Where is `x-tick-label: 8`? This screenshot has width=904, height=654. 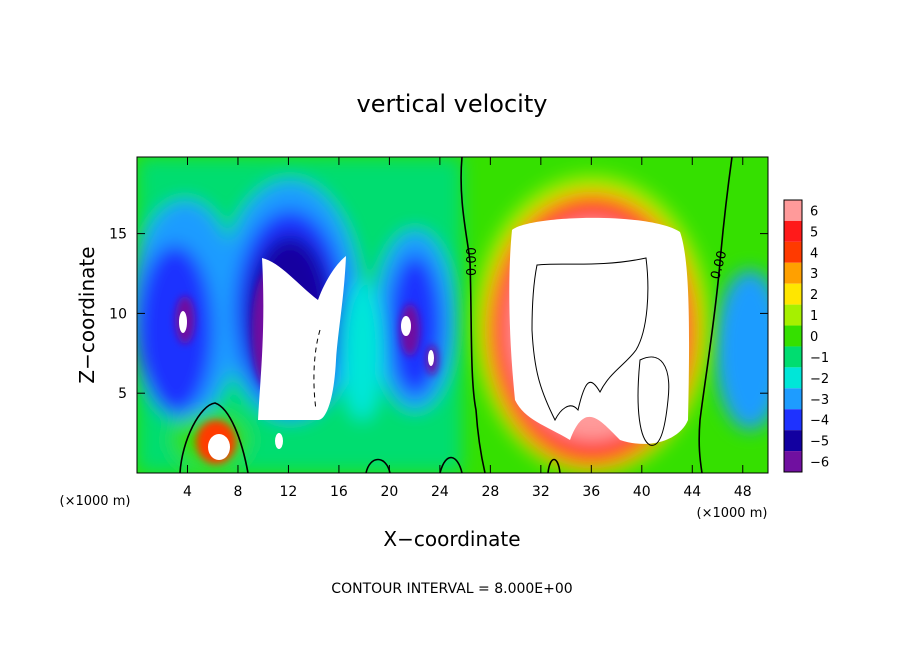 x-tick-label: 8 is located at coordinates (237, 492).